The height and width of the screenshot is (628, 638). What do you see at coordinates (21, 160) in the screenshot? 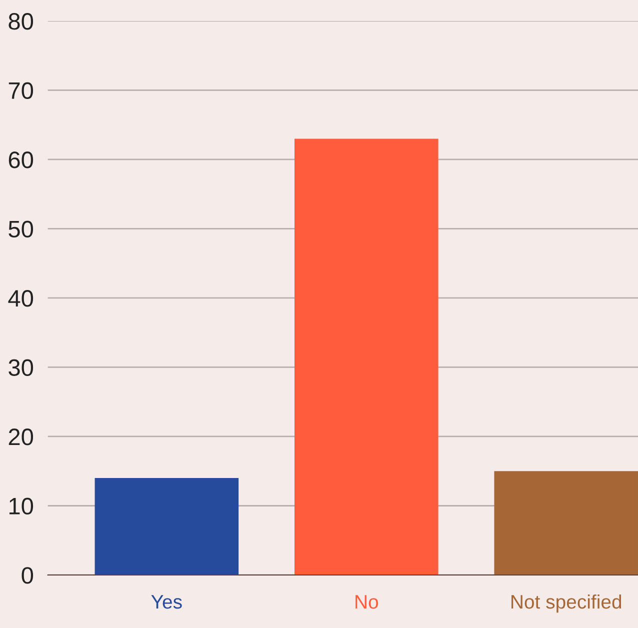
I see `y-tick-label: 60` at bounding box center [21, 160].